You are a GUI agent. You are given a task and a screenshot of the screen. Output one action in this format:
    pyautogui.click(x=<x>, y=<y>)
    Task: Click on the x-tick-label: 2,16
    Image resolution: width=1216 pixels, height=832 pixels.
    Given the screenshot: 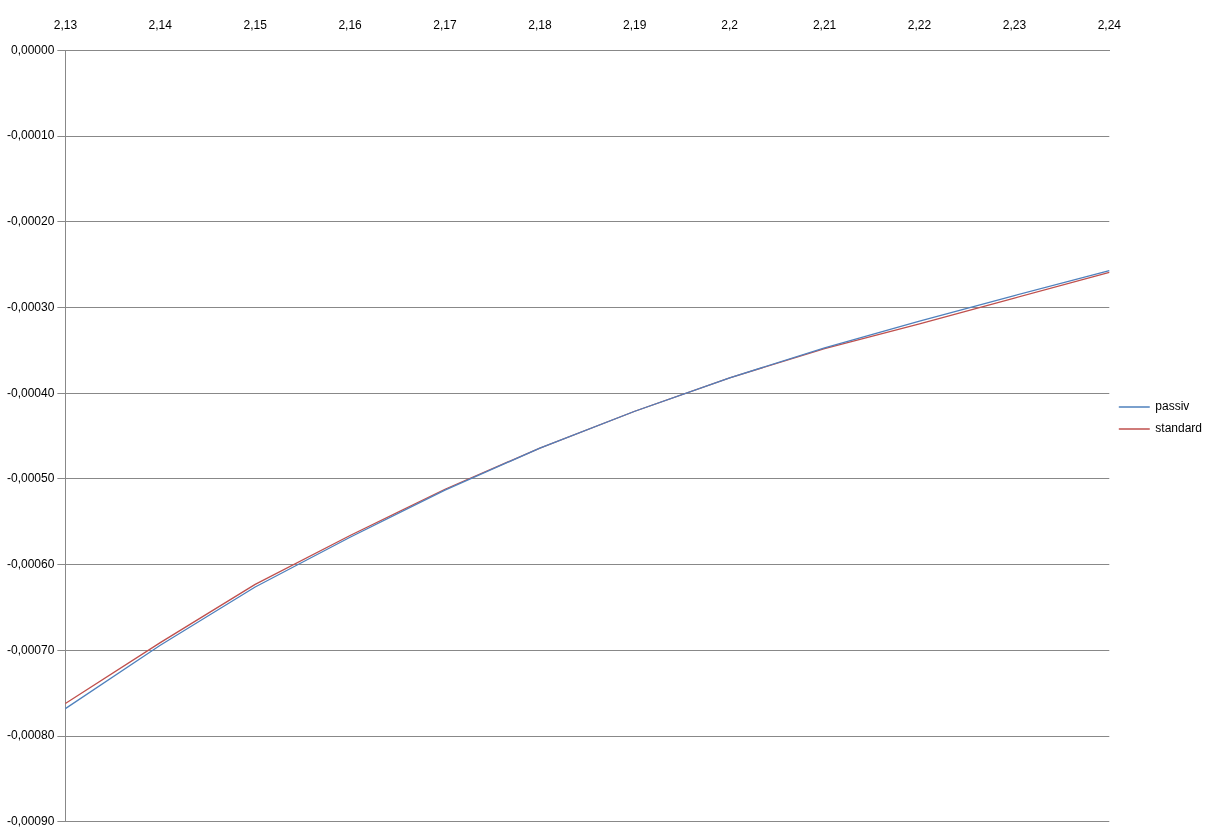 What is the action you would take?
    pyautogui.click(x=350, y=24)
    